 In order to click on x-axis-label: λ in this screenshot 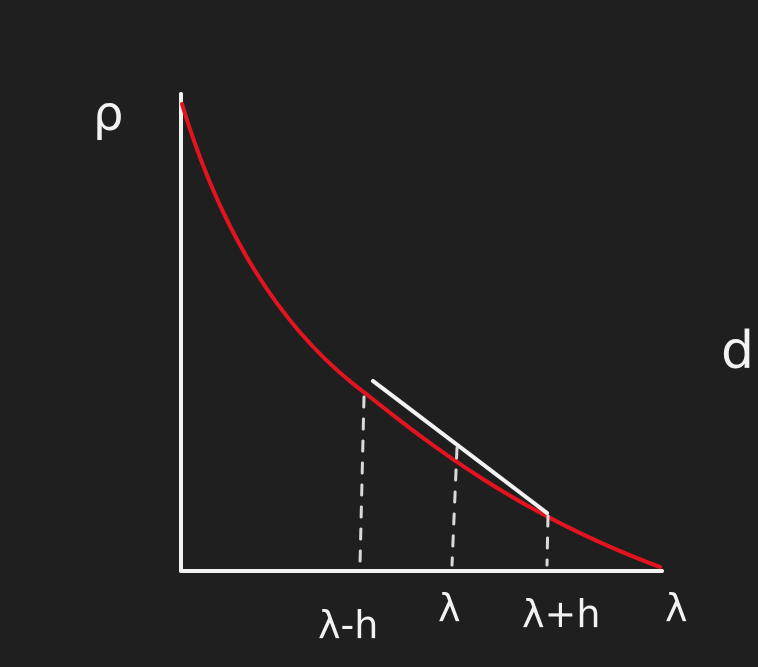, I will do `click(676, 608)`.